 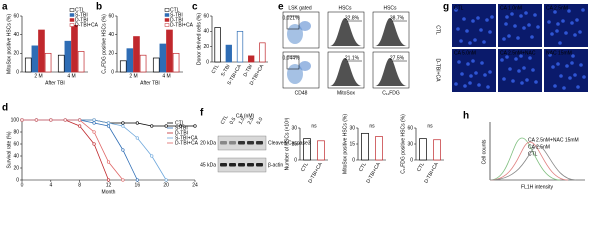 I want to click on x-tick-label: 2 M, so click(x=133, y=76).